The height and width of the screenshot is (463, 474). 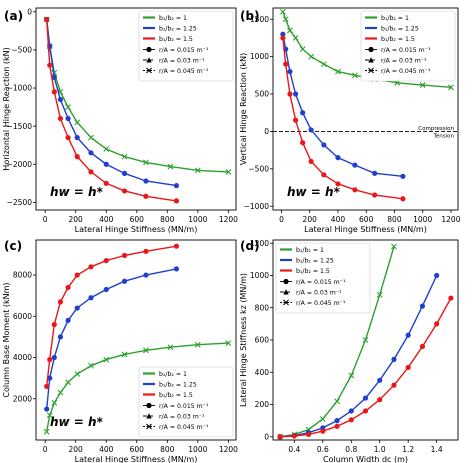 I want to click on x-tick-label: 1.4, so click(x=437, y=449).